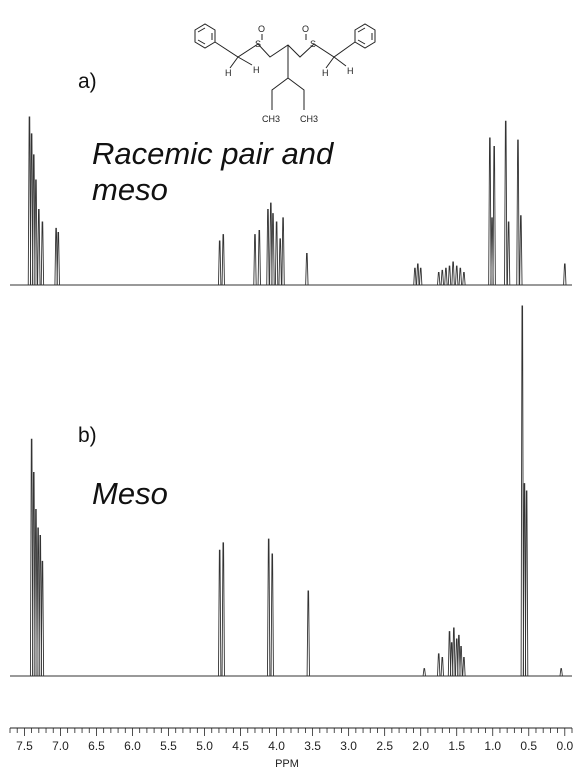 The width and height of the screenshot is (574, 774). Describe the element at coordinates (276, 746) in the screenshot. I see `x-tick-label: 4.0` at that location.